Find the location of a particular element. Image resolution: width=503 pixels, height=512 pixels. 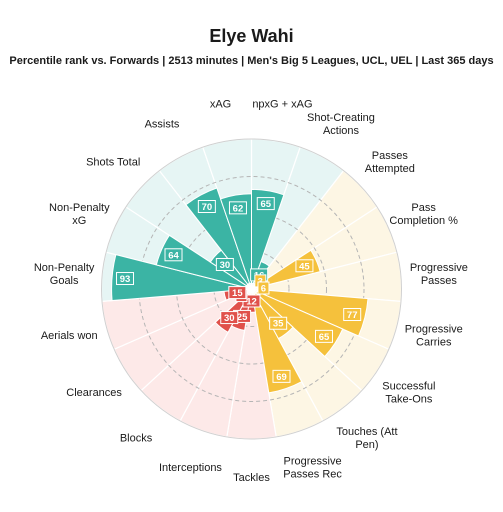

category-label: npxG + xAG is located at coordinates (282, 105).